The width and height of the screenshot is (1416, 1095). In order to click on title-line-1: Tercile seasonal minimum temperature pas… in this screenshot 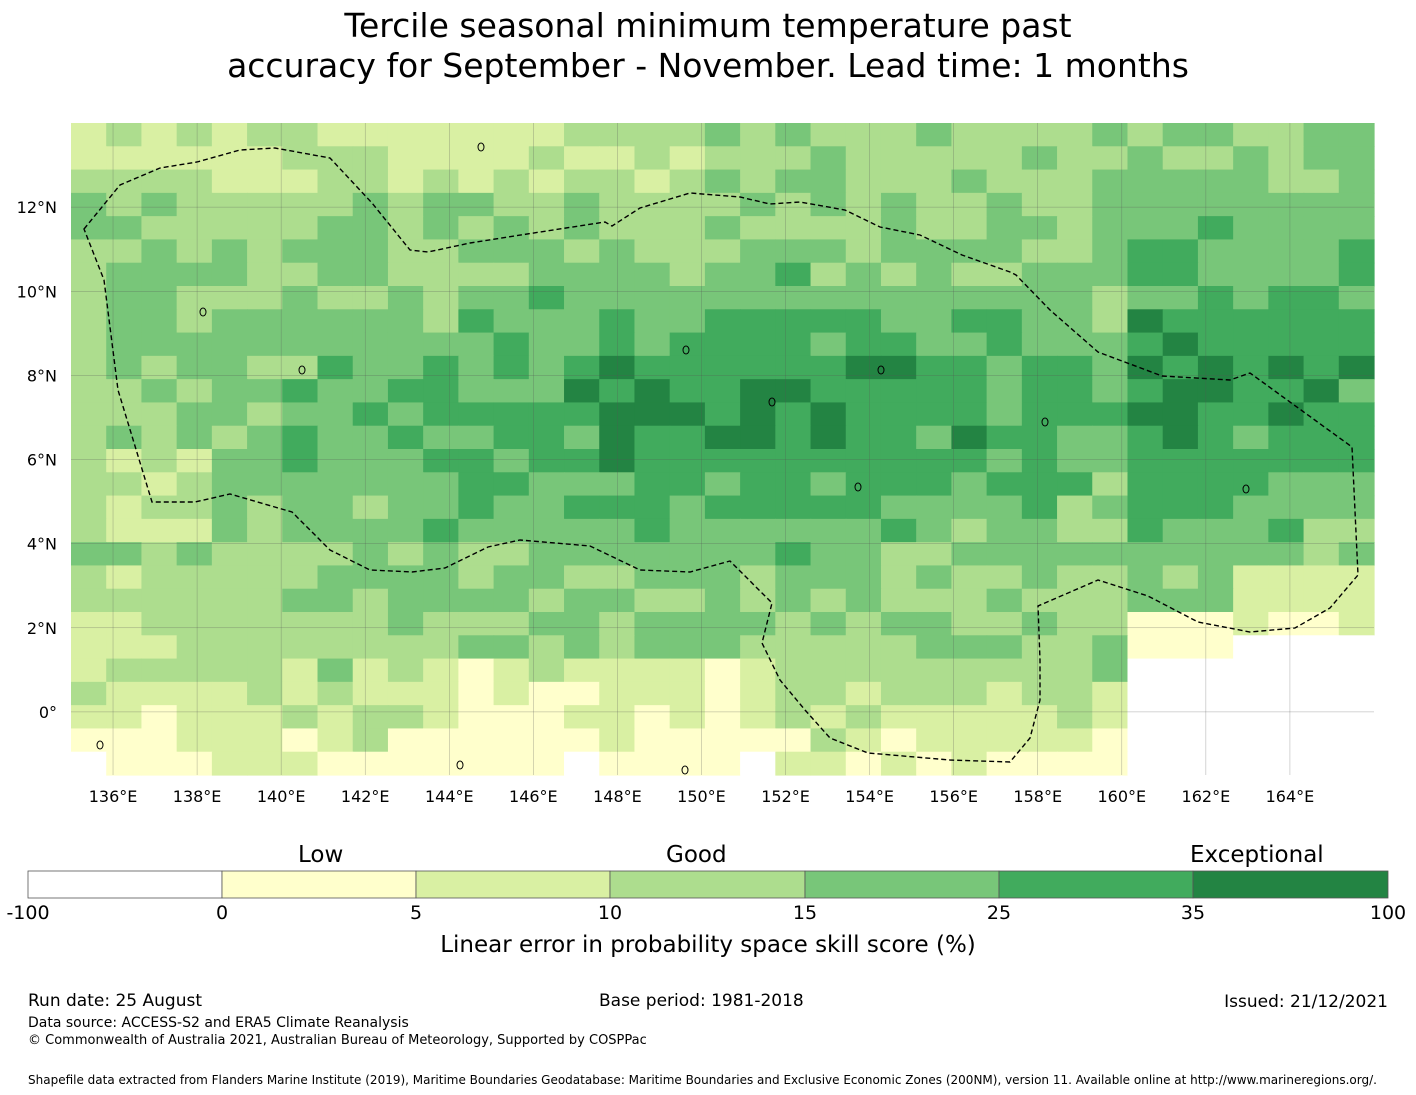, I will do `click(708, 25)`.